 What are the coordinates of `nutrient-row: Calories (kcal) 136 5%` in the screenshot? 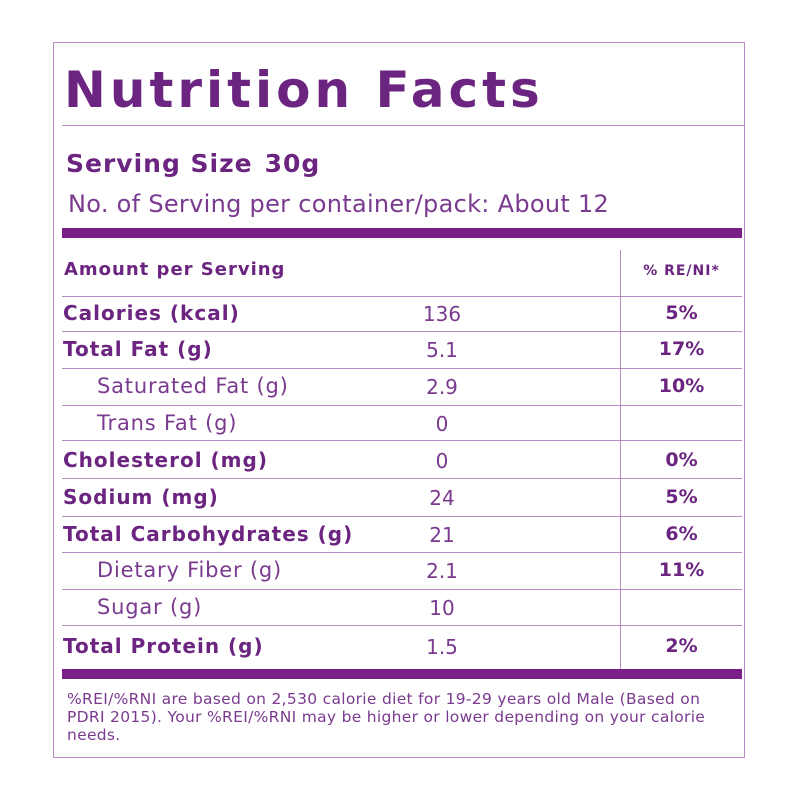 It's located at (402, 315).